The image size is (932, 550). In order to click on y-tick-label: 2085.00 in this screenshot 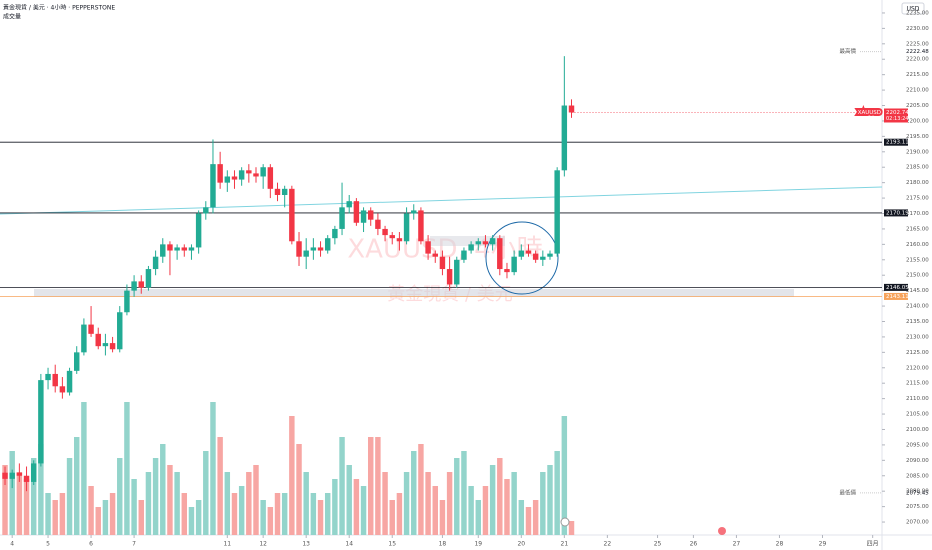, I will do `click(917, 476)`.